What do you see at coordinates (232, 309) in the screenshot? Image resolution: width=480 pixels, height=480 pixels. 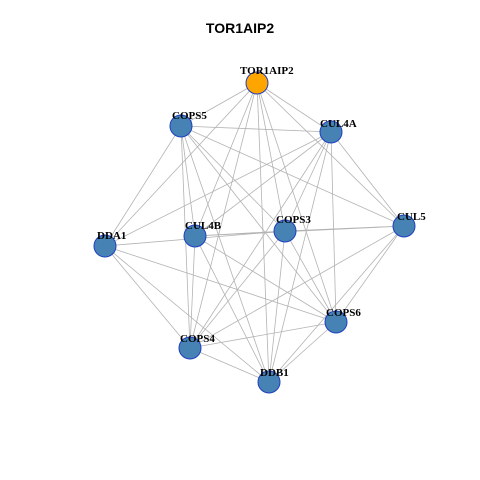 I see `edge-cul4b-ddb1` at bounding box center [232, 309].